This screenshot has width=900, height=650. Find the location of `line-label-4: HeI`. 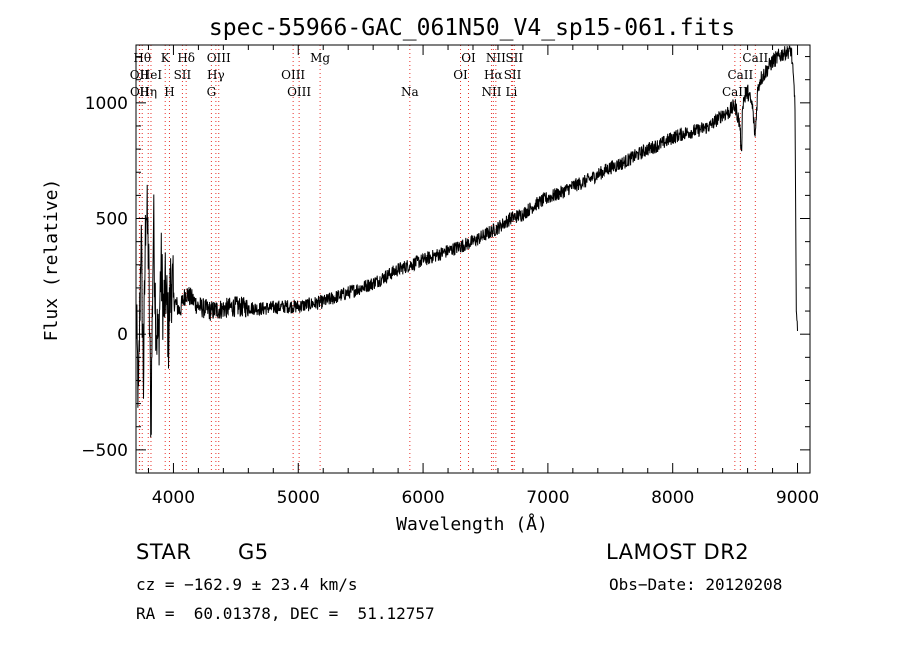

line-label-4: HeI is located at coordinates (151, 75).